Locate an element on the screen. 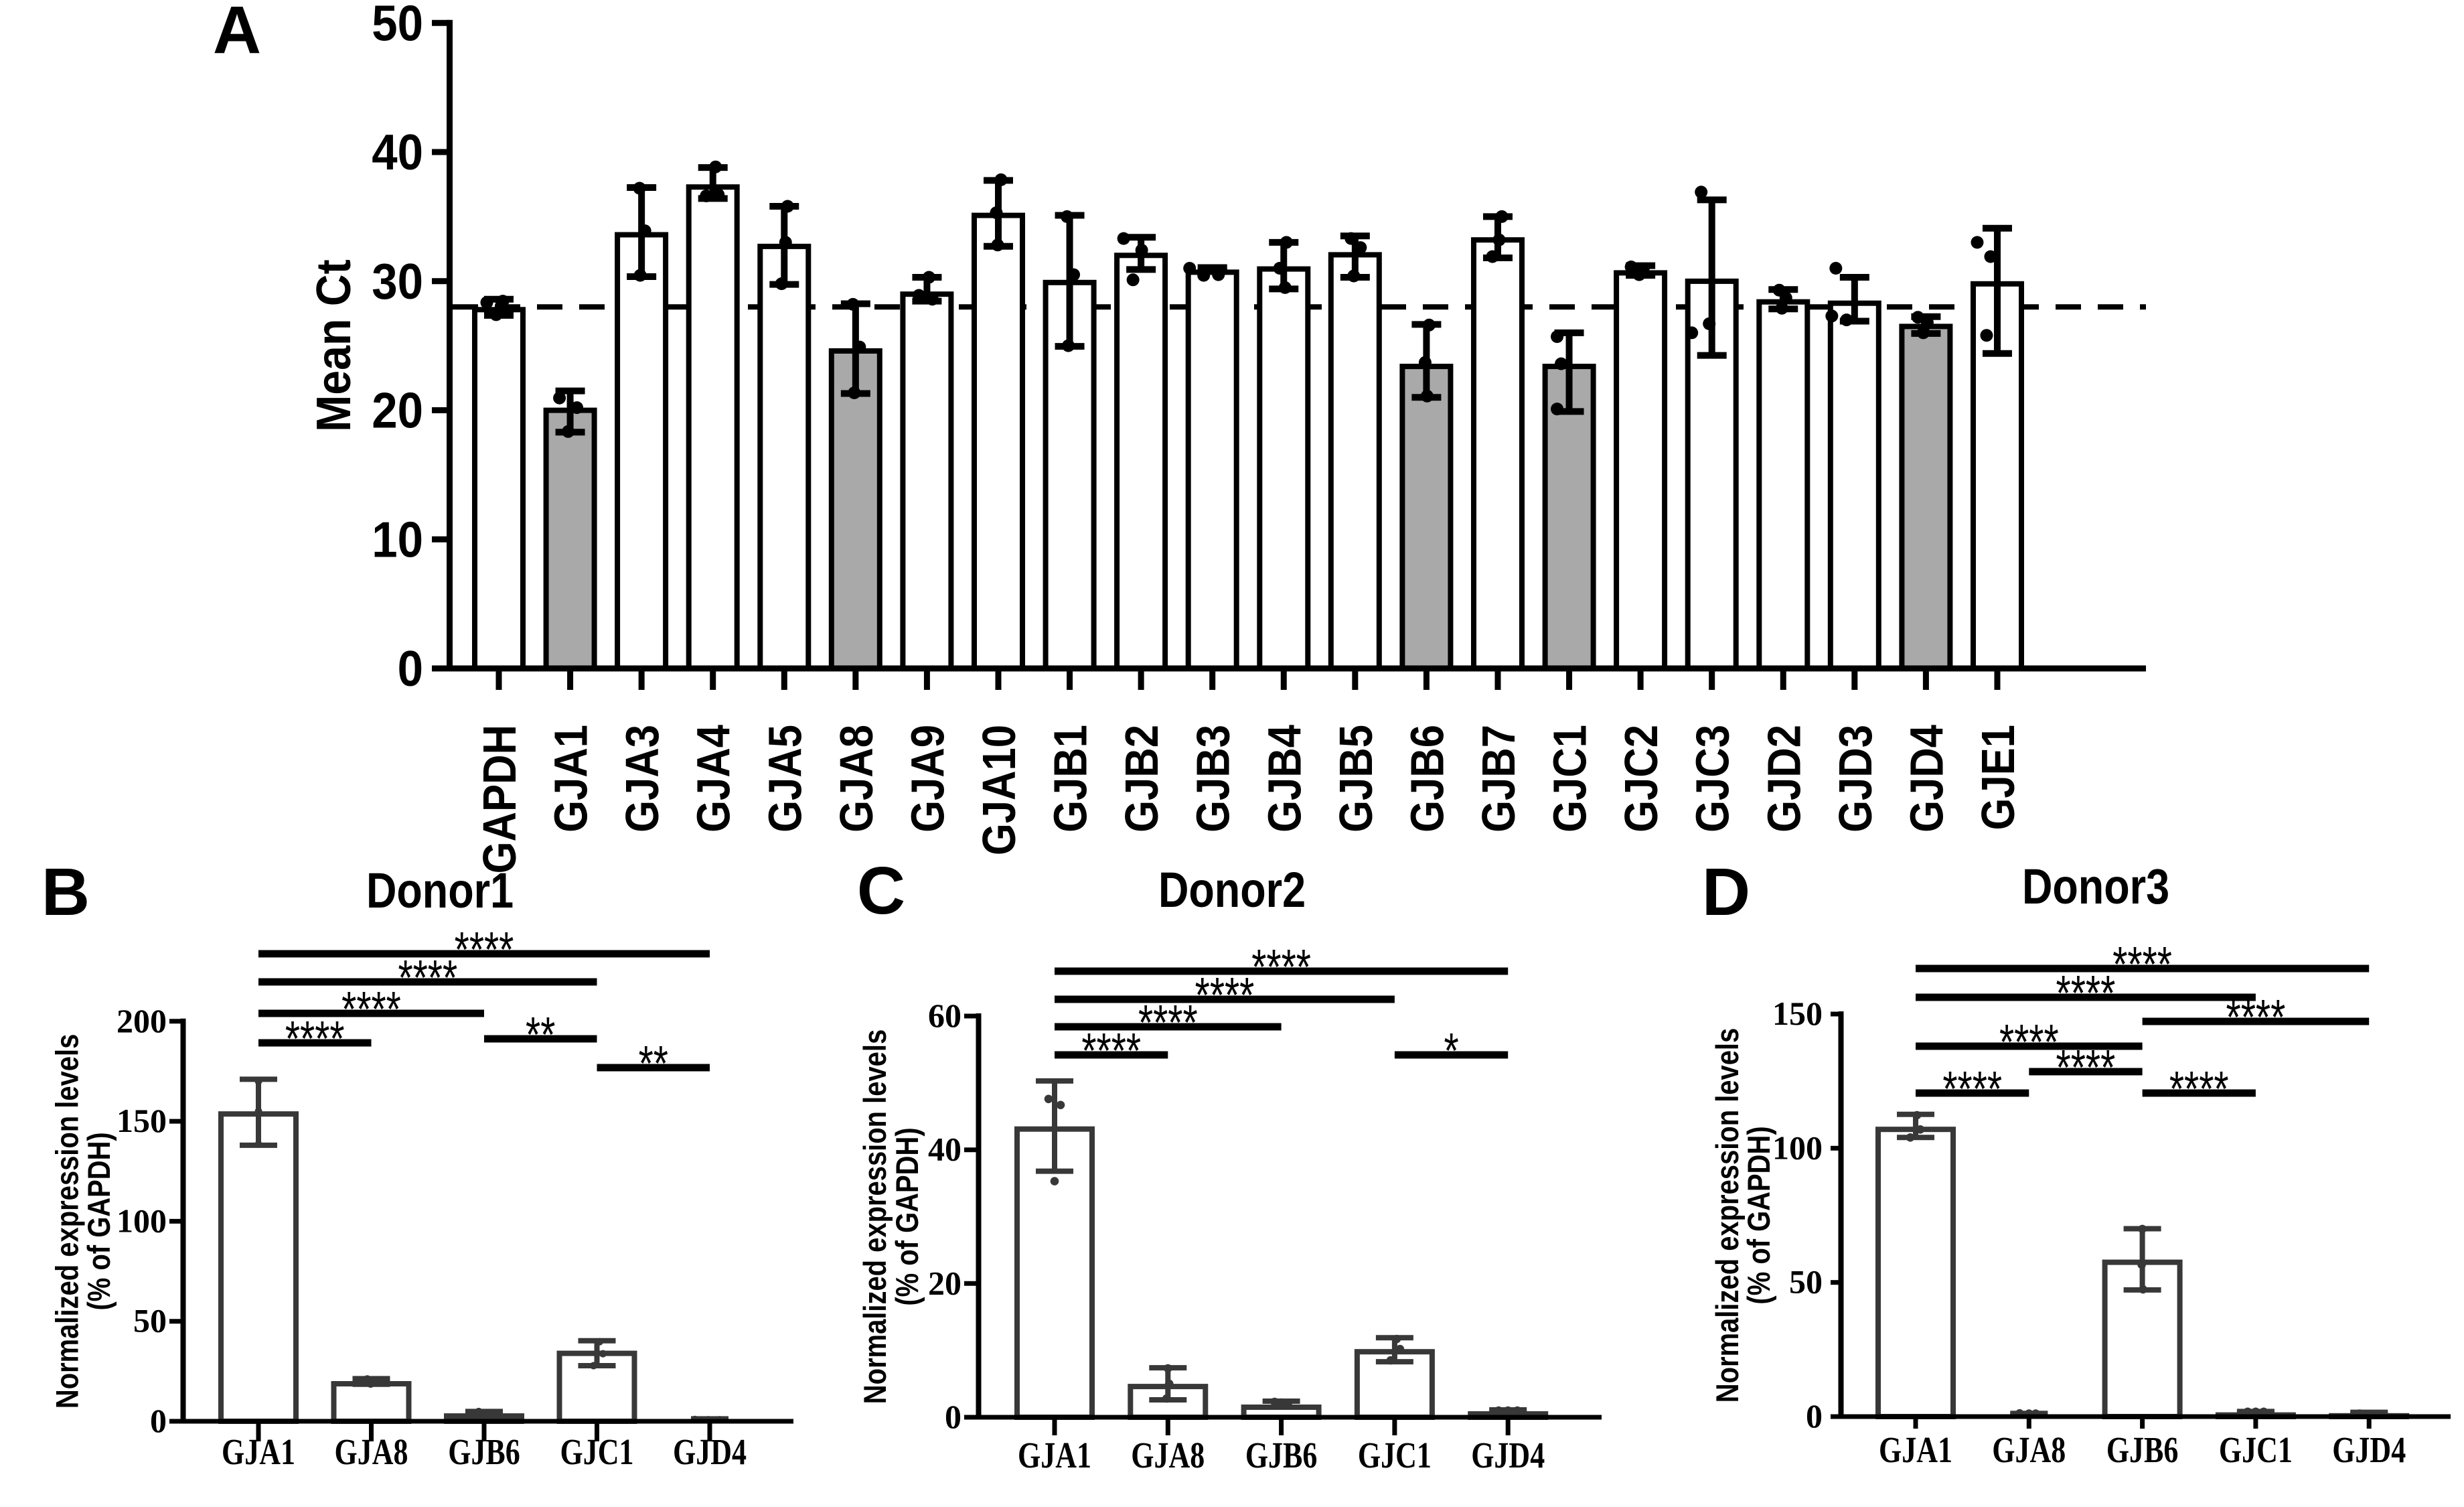 Image resolution: width=2464 pixels, height=1507 pixels. svg-text: GJD2 is located at coordinates (1784, 779).